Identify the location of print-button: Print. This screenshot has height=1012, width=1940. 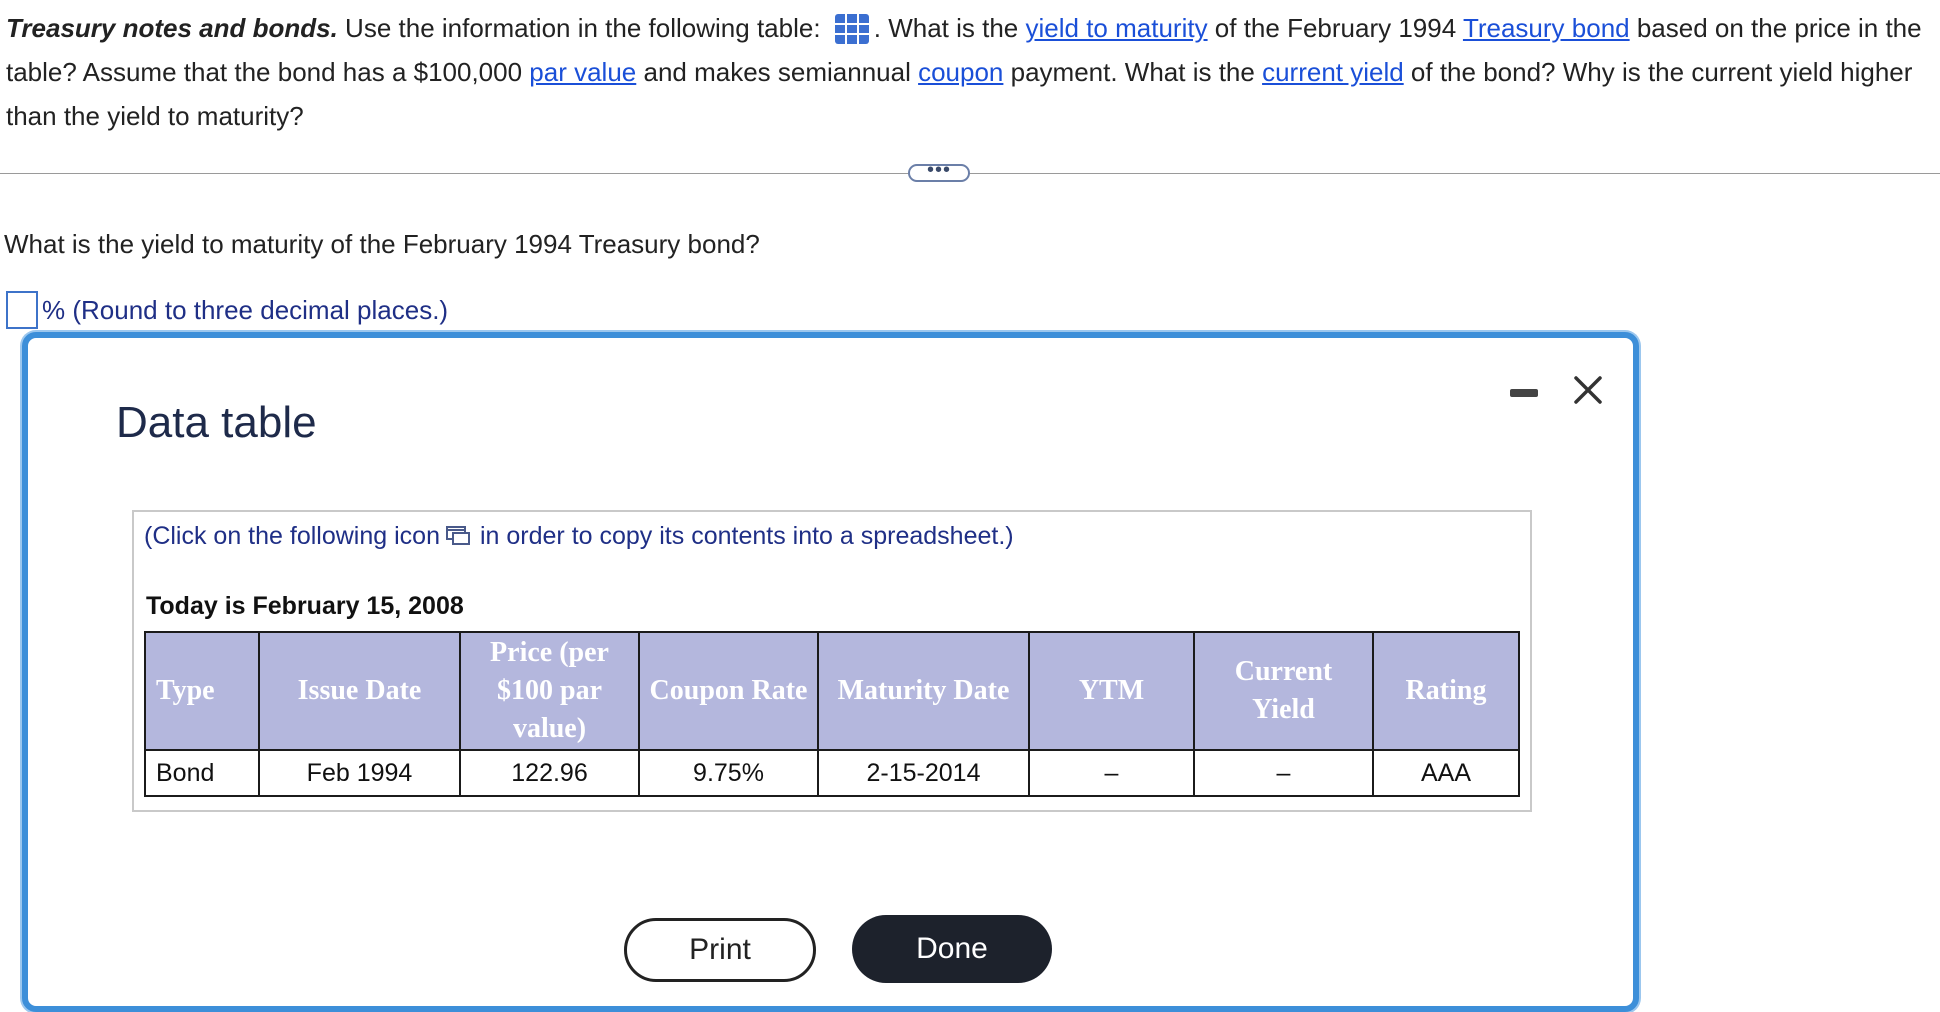
(720, 950).